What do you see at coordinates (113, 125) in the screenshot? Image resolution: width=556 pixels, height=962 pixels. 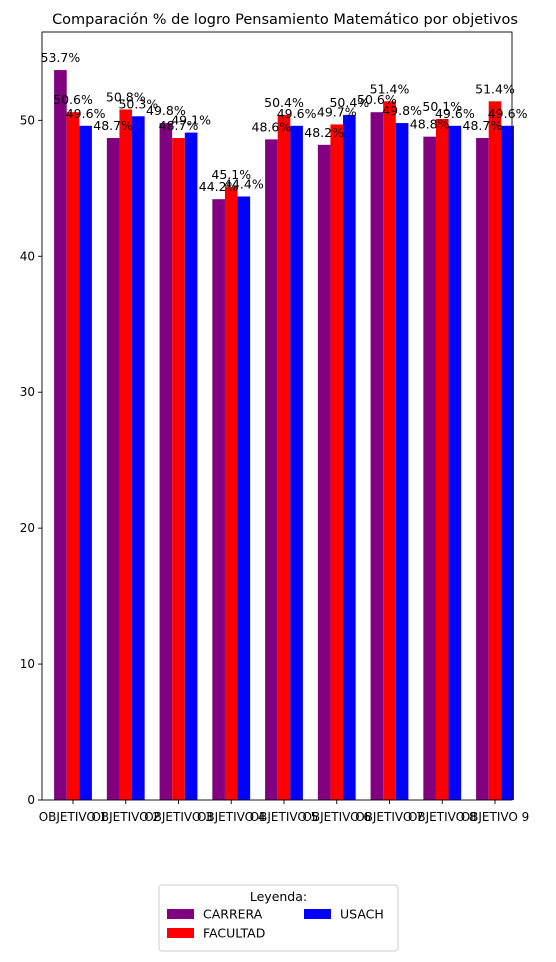 I see `data-label-carrera-2: 48.7%` at bounding box center [113, 125].